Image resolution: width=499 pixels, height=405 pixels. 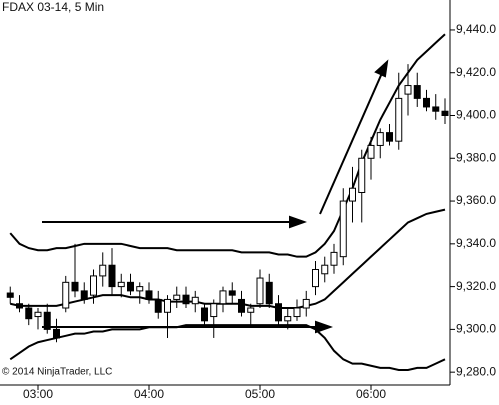 What do you see at coordinates (53, 7) in the screenshot?
I see `chart-title: FDAX 03-14, 5 Min` at bounding box center [53, 7].